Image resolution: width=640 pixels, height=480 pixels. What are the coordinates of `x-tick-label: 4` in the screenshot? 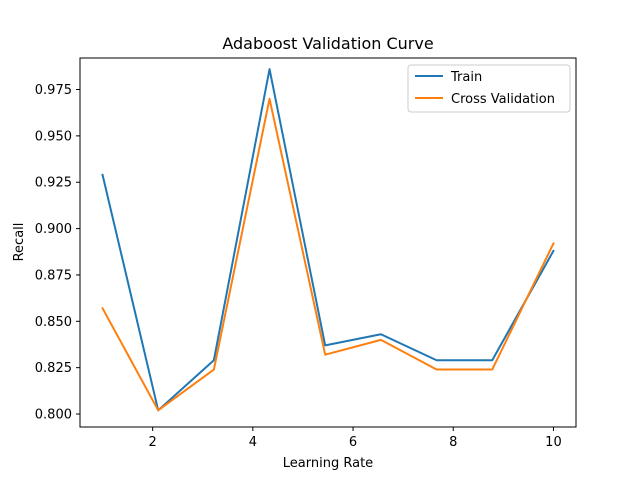 It's located at (253, 442).